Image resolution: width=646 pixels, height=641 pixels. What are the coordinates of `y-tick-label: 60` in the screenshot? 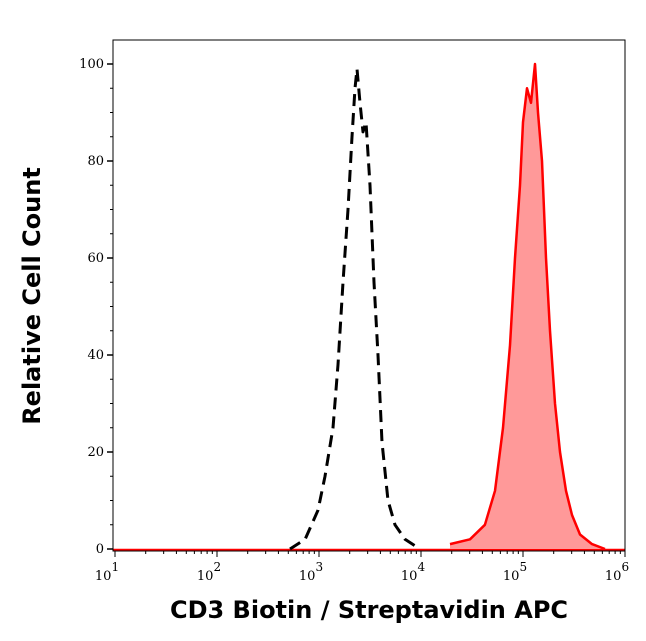 It's located at (95, 258).